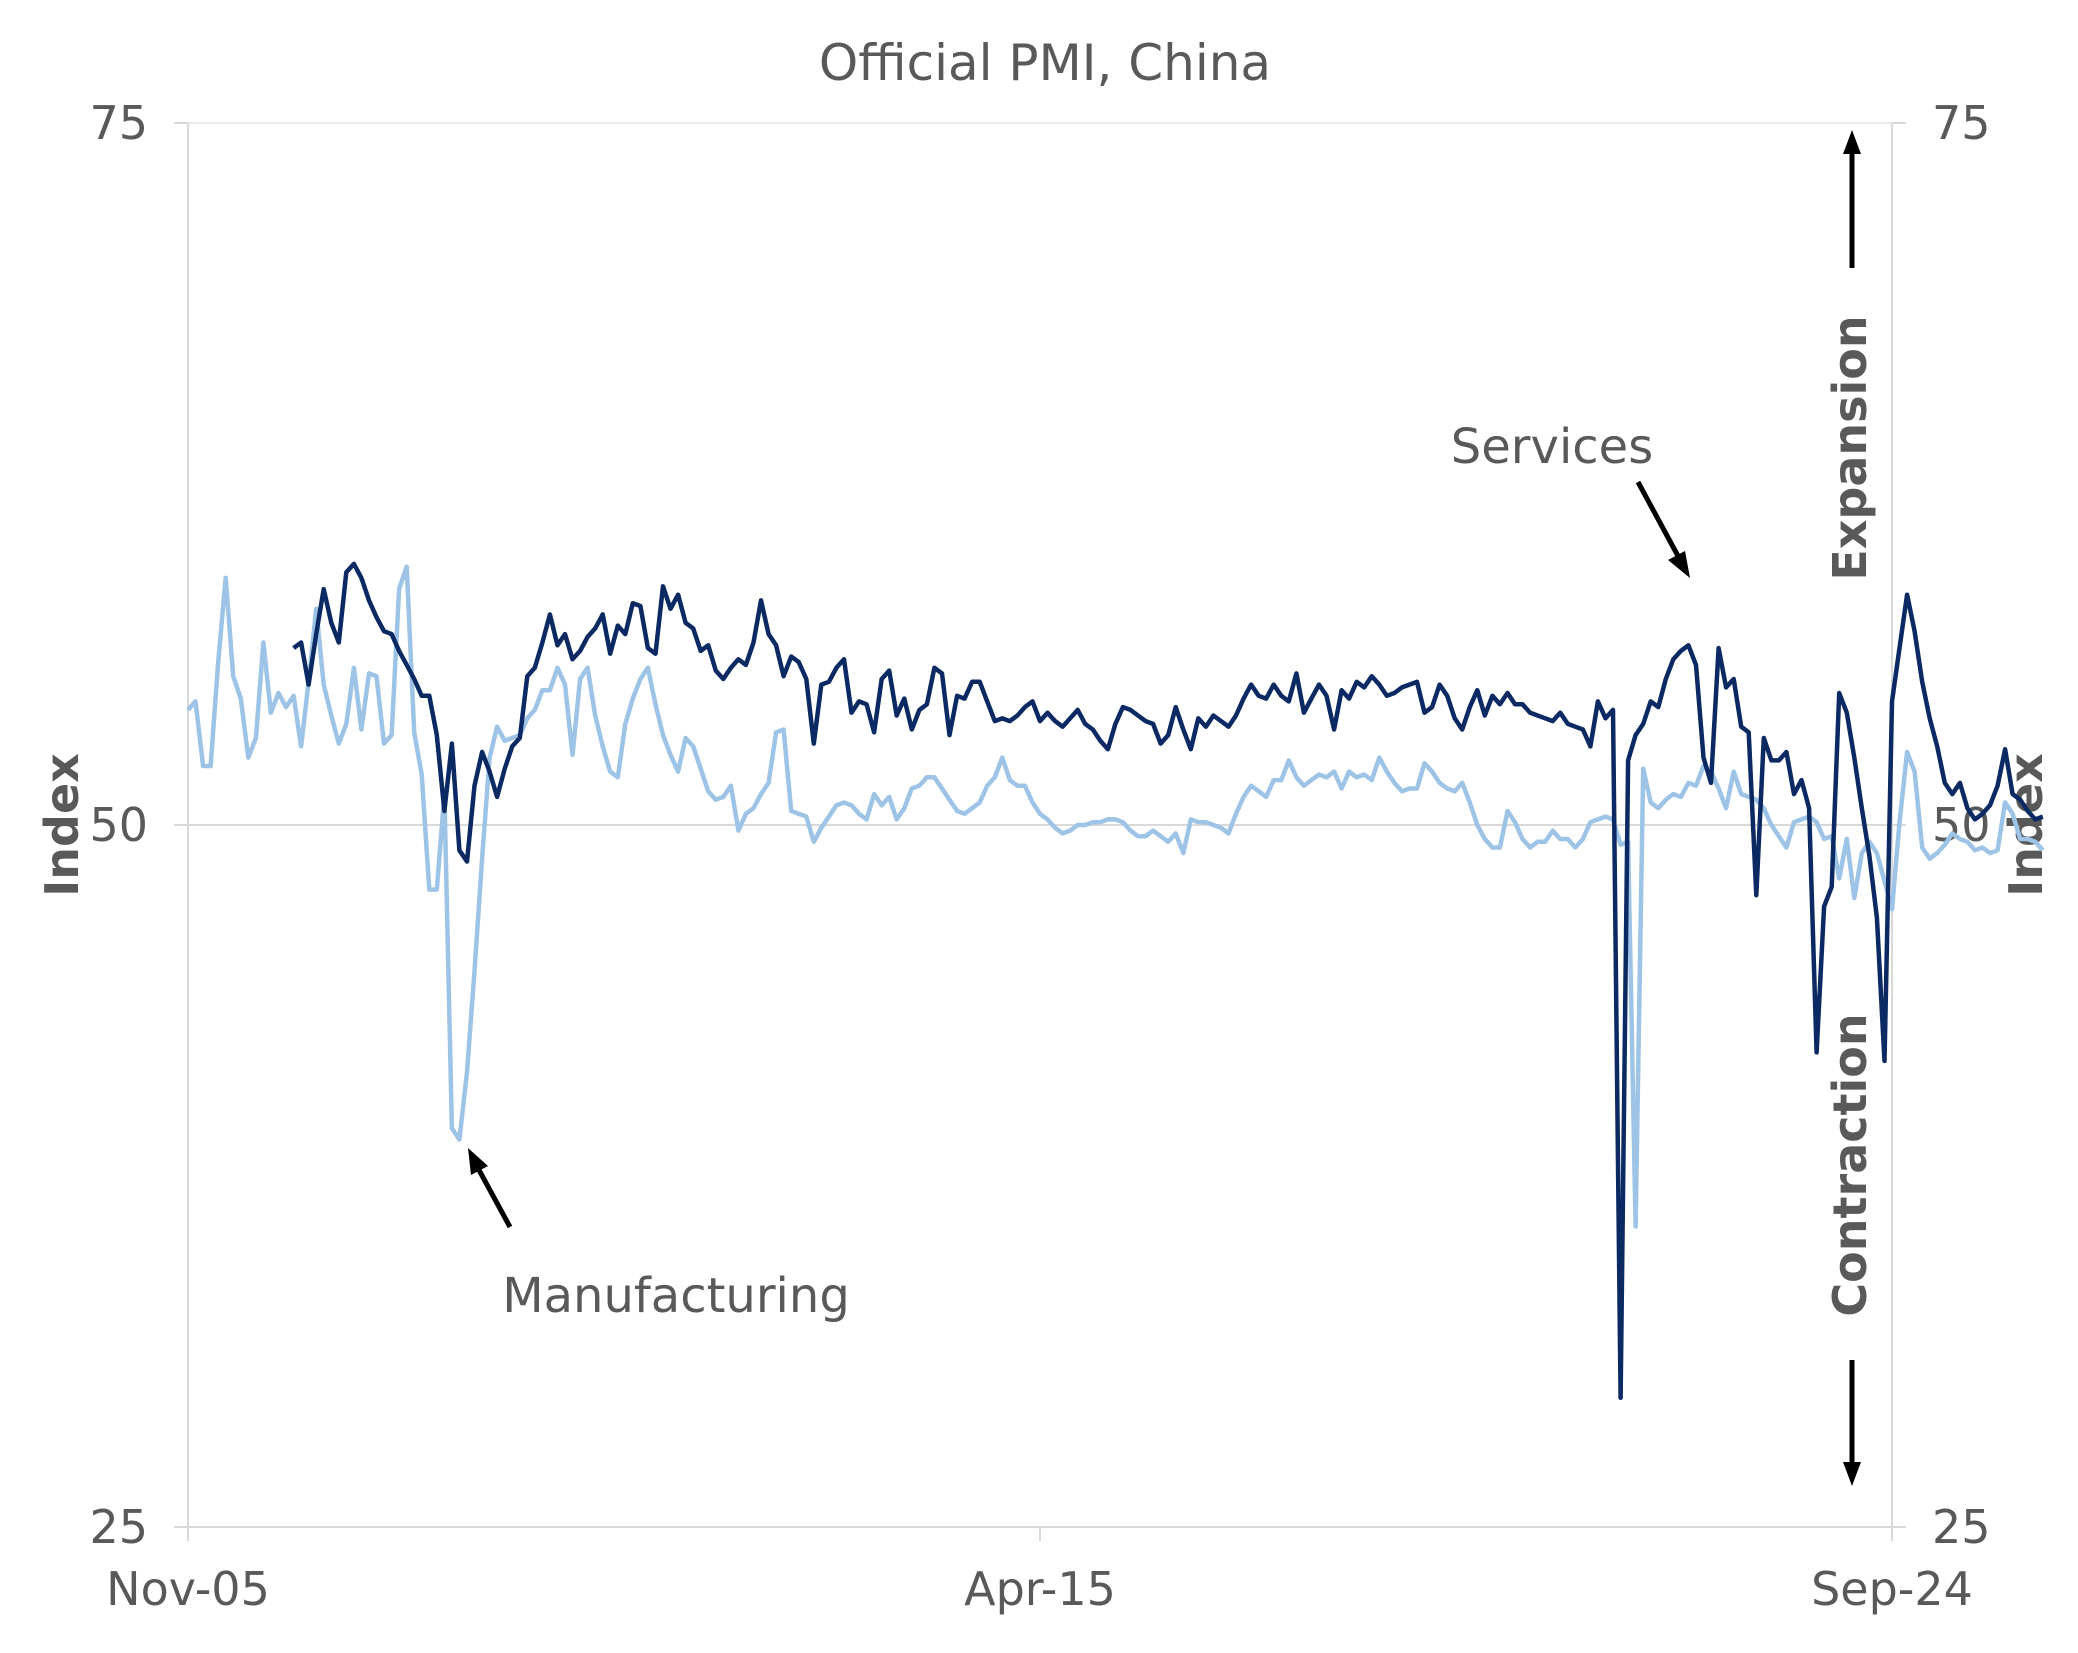  Describe the element at coordinates (188, 1589) in the screenshot. I see `x-tick-label-0: Nov-05` at that location.